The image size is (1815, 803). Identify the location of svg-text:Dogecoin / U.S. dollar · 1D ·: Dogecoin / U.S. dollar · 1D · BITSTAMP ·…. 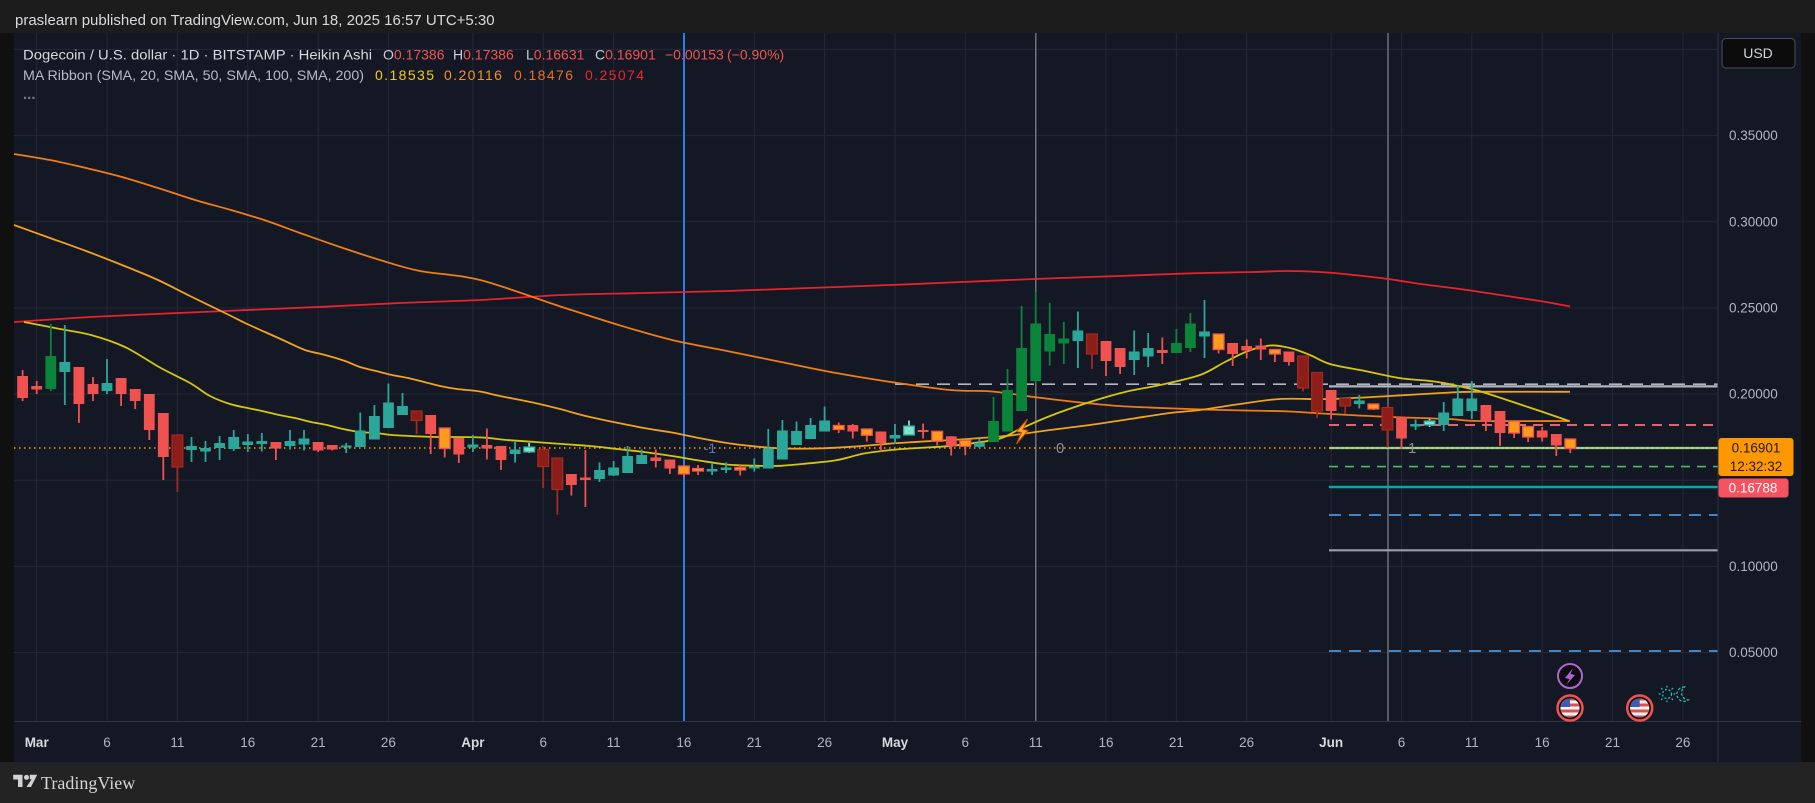
(197, 55).